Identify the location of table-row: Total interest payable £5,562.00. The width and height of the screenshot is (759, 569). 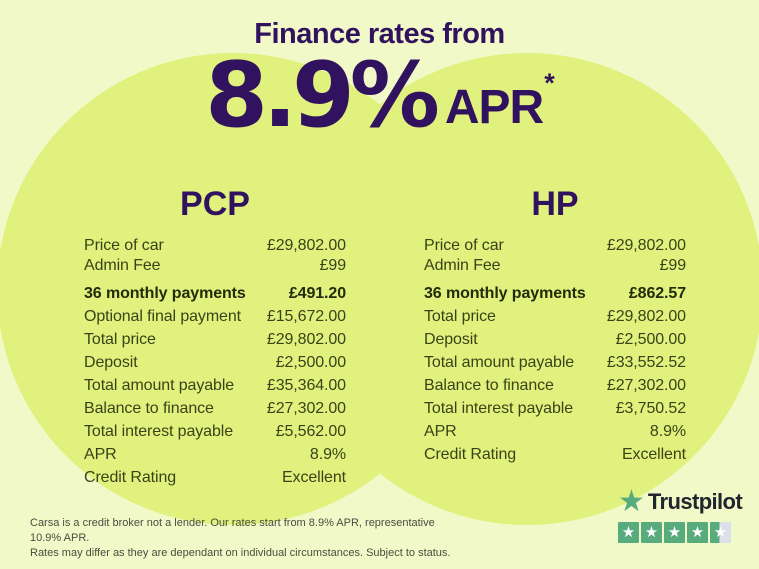
(215, 431).